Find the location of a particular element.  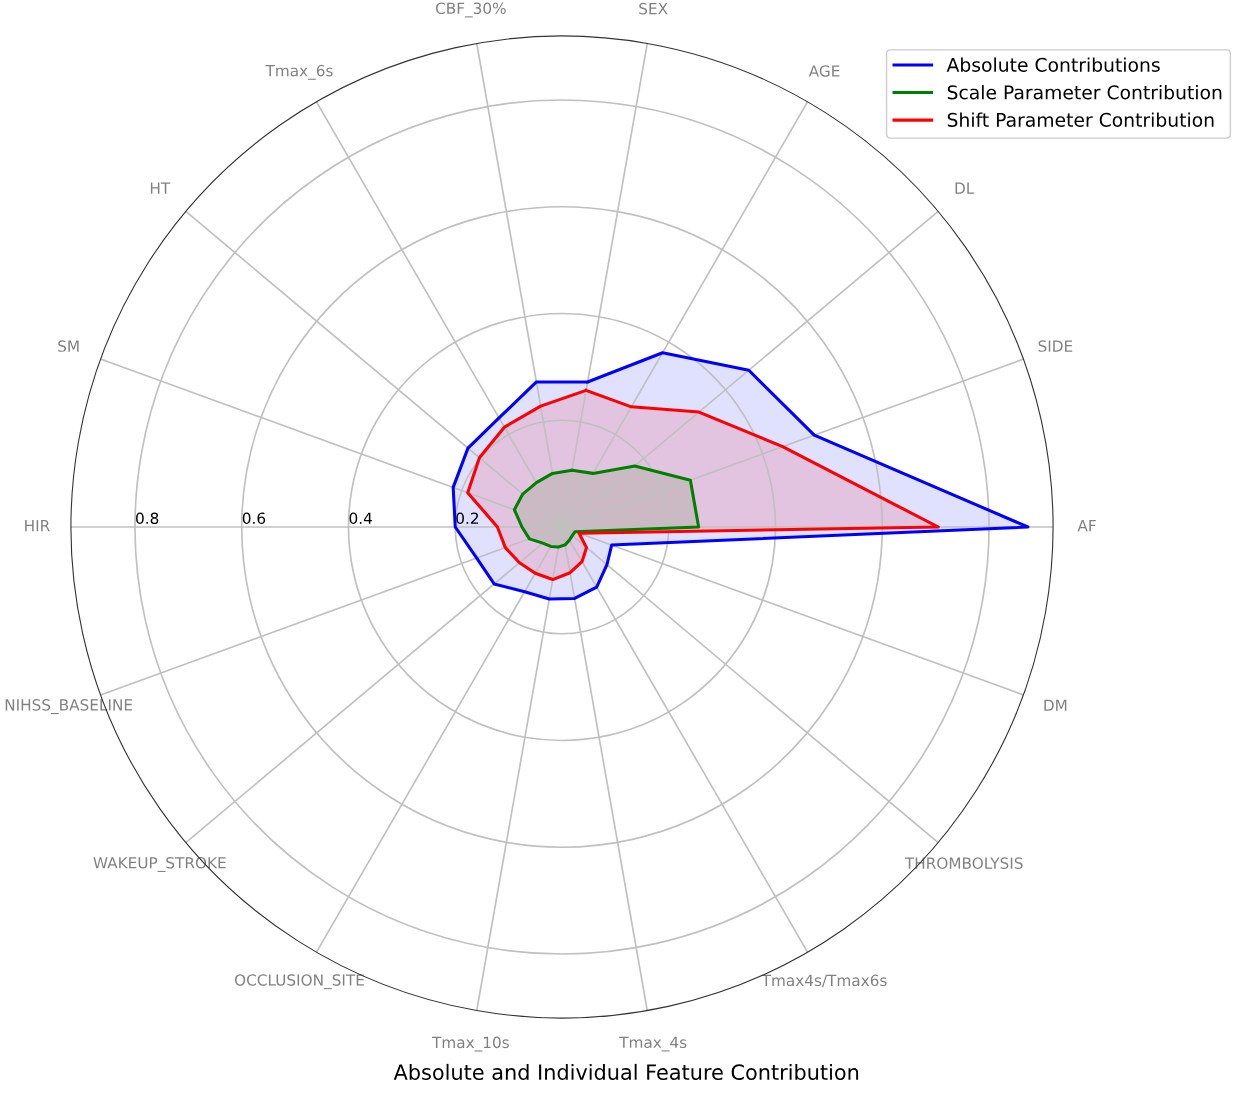

spoke-label: AGE is located at coordinates (824, 71).